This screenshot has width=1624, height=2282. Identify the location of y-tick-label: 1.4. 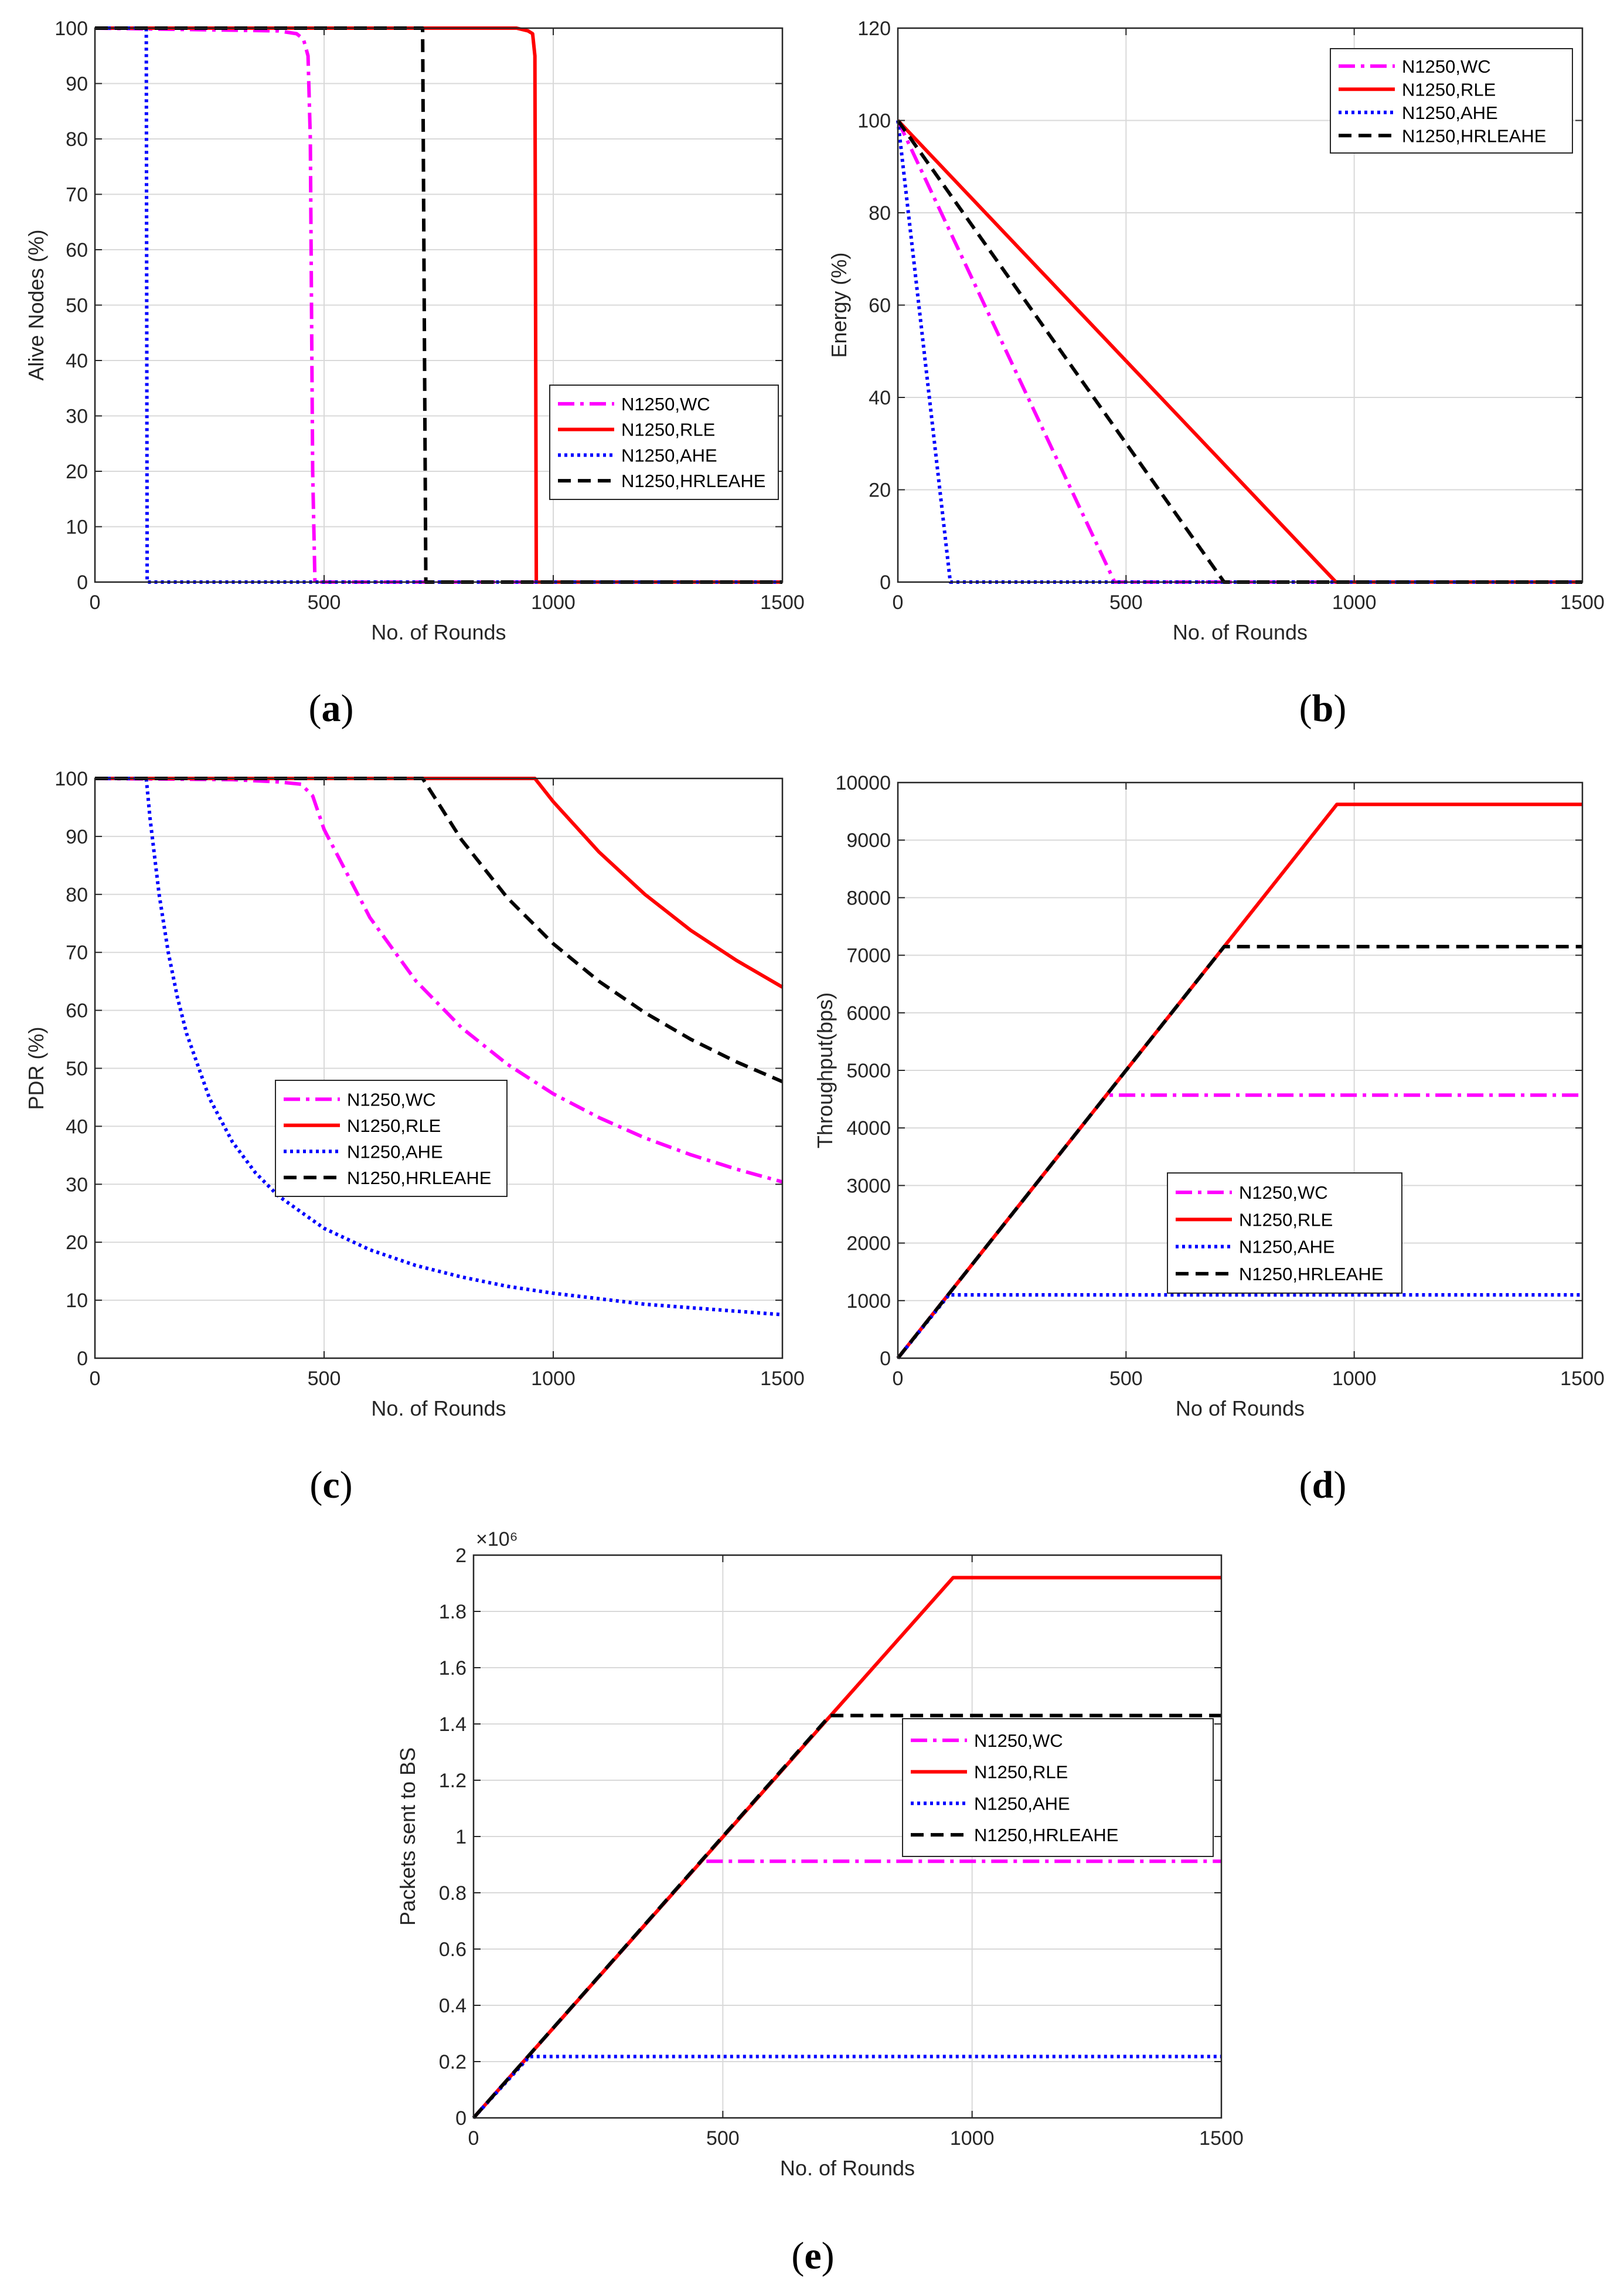
(453, 1724).